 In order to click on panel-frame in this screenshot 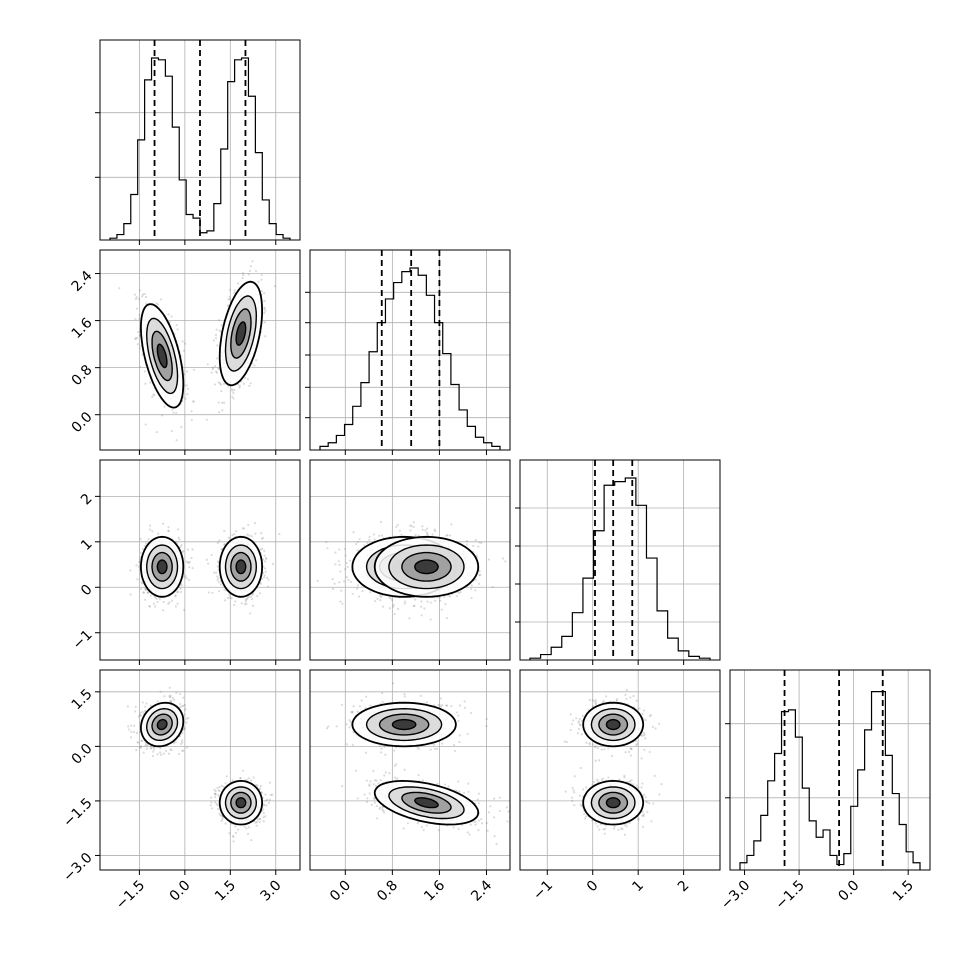, I will do `click(200, 350)`.